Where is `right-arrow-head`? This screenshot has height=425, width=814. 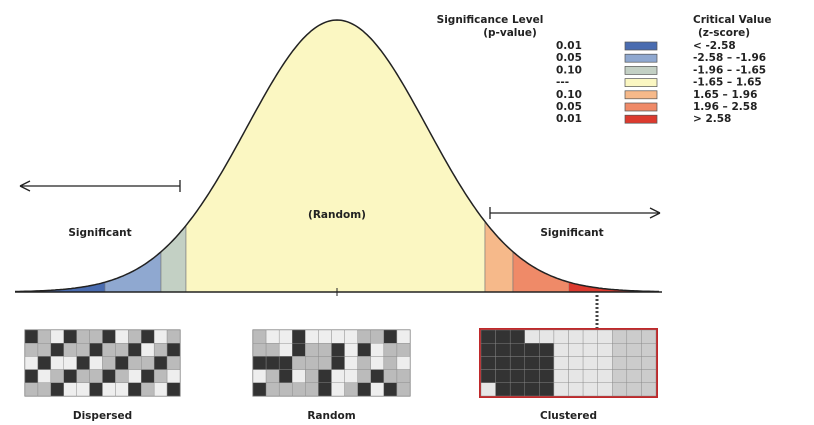 right-arrow-head is located at coordinates (575, 213).